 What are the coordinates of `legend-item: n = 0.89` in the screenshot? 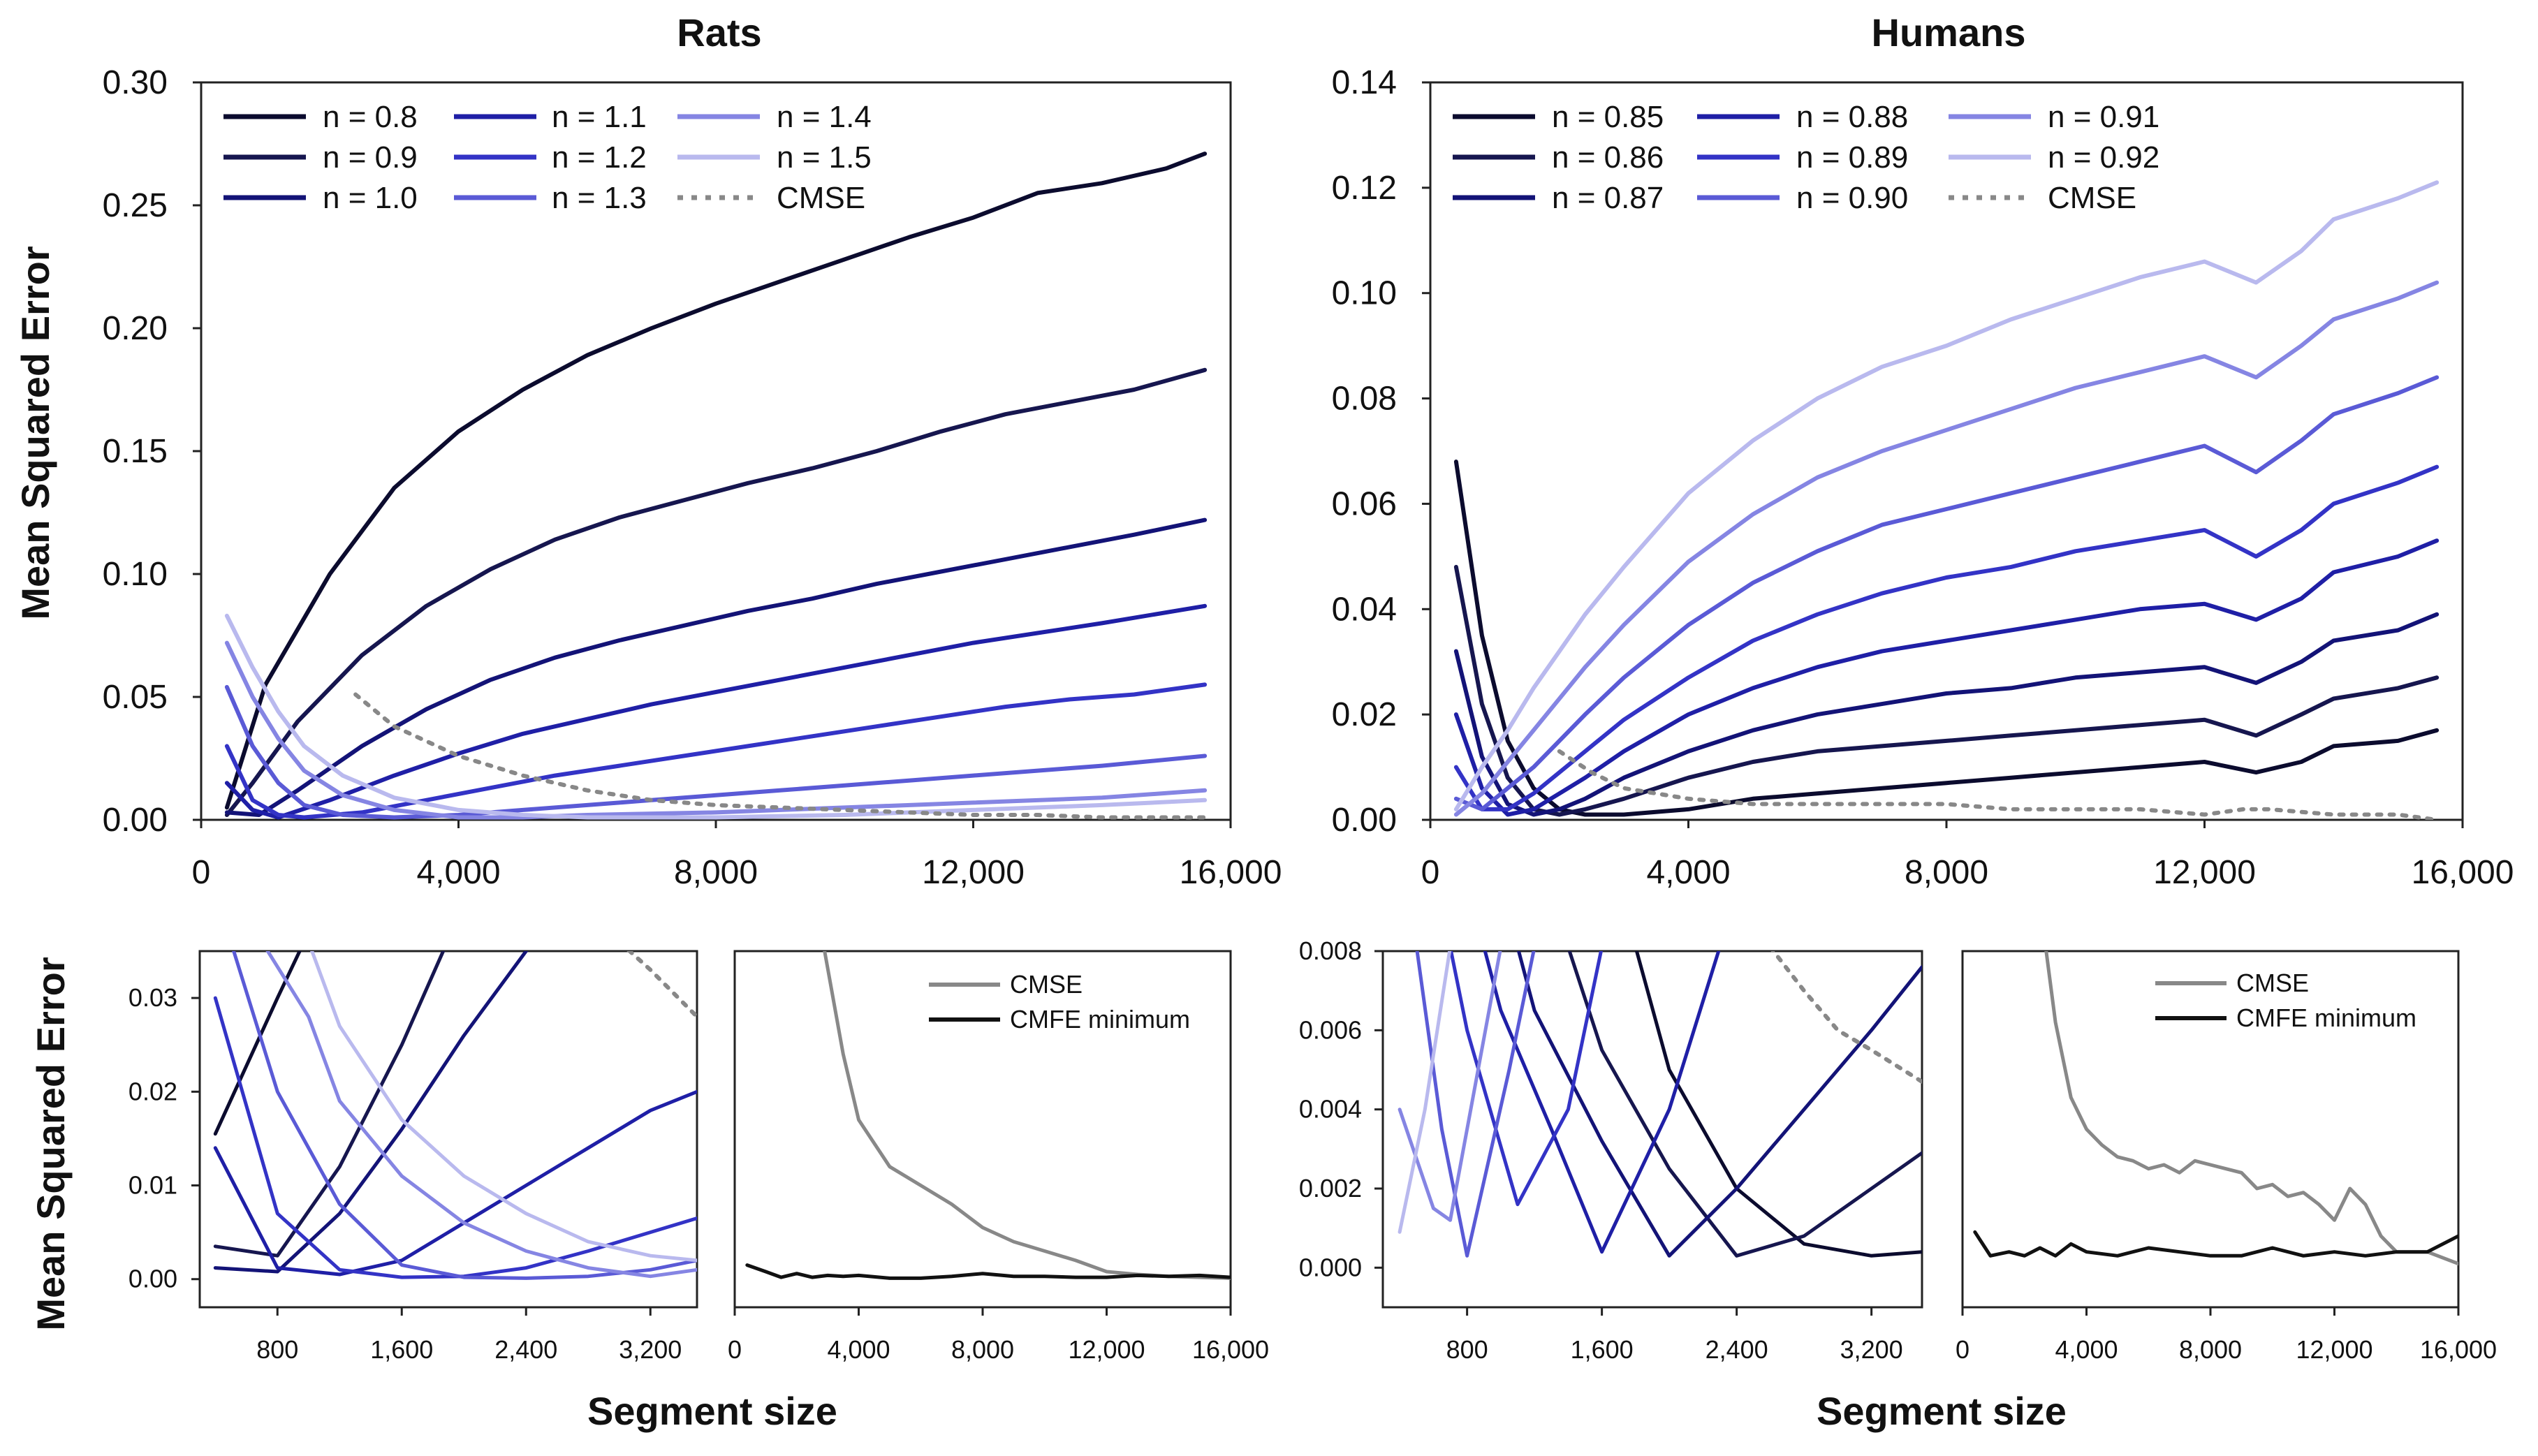 It's located at (1802, 157).